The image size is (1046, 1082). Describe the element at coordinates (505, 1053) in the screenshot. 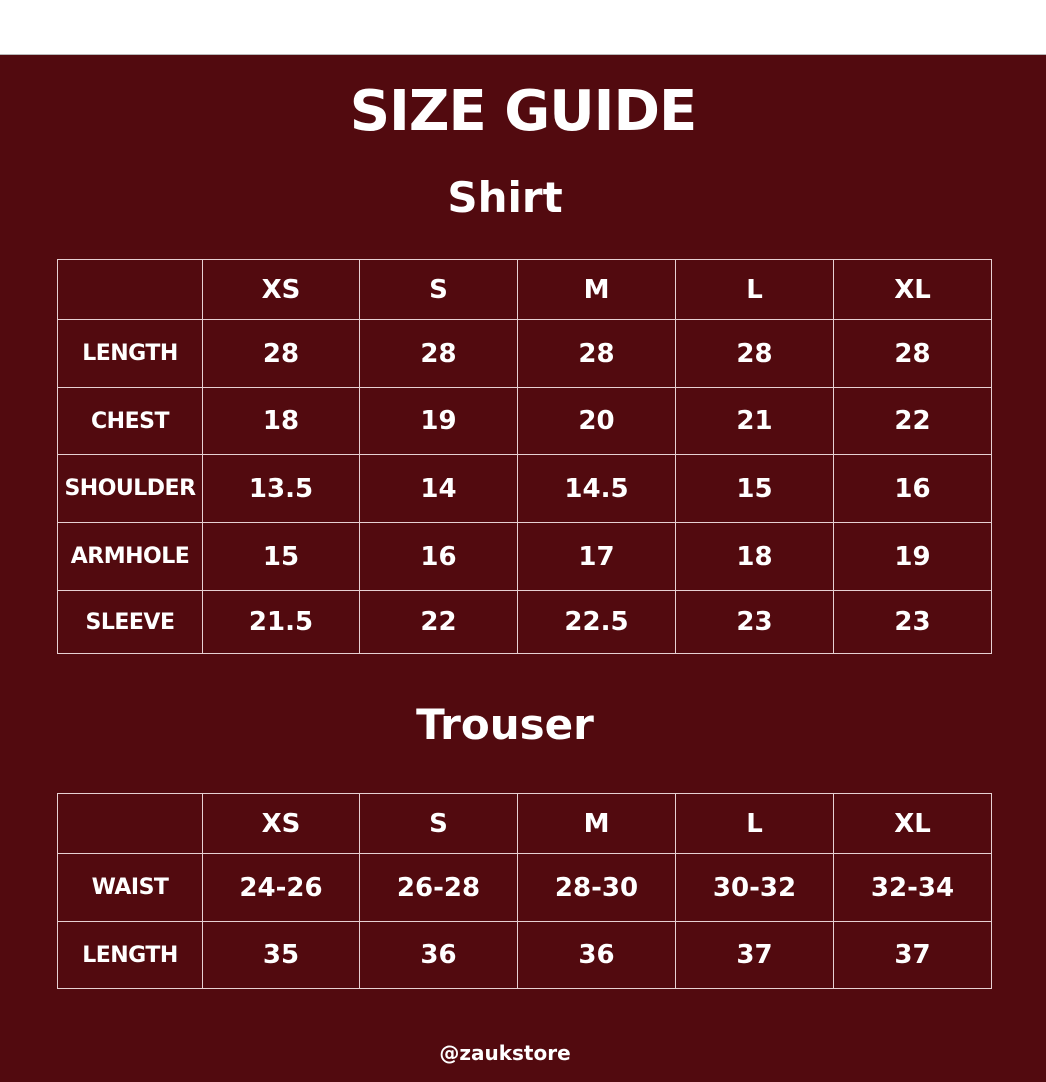

I see `store-handle: @zaukstore` at that location.